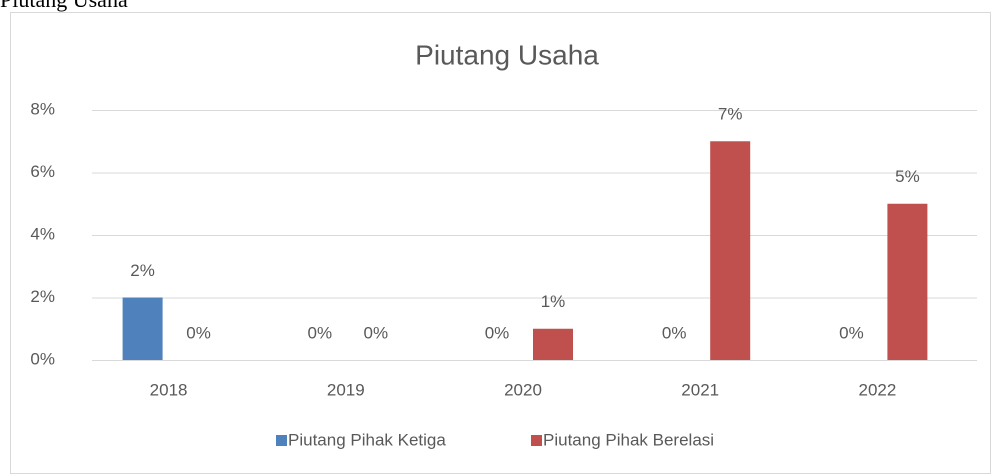 This screenshot has height=475, width=992. What do you see at coordinates (877, 389) in the screenshot?
I see `x-tick-label: 2022` at bounding box center [877, 389].